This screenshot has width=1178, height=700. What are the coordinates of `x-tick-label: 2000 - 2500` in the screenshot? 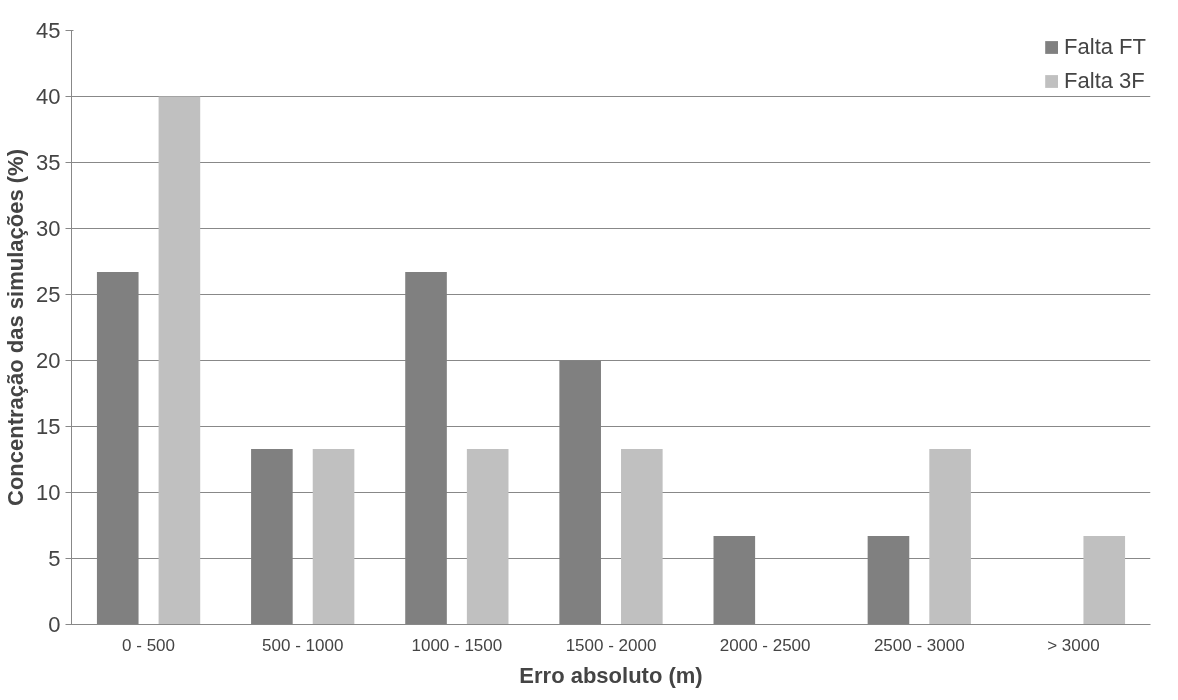 It's located at (765, 645).